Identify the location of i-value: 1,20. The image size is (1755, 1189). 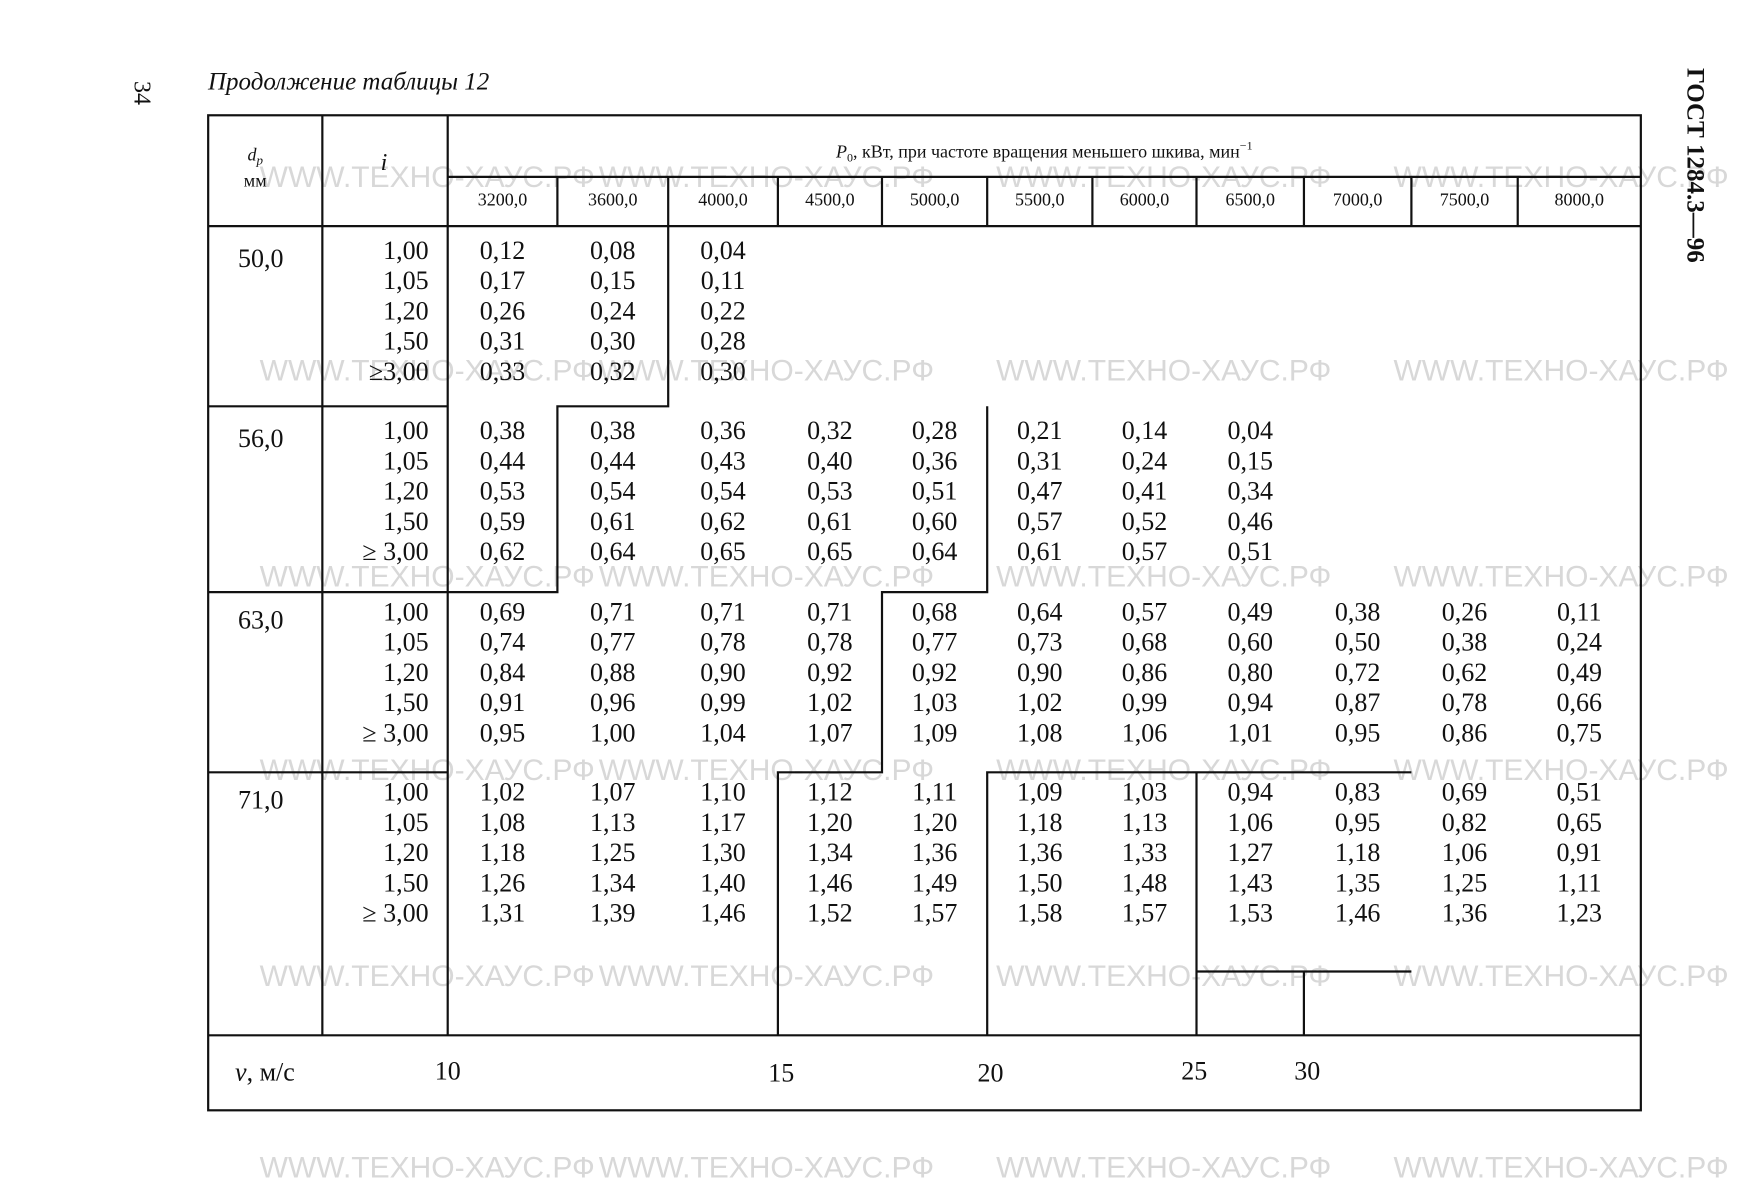
(406, 310).